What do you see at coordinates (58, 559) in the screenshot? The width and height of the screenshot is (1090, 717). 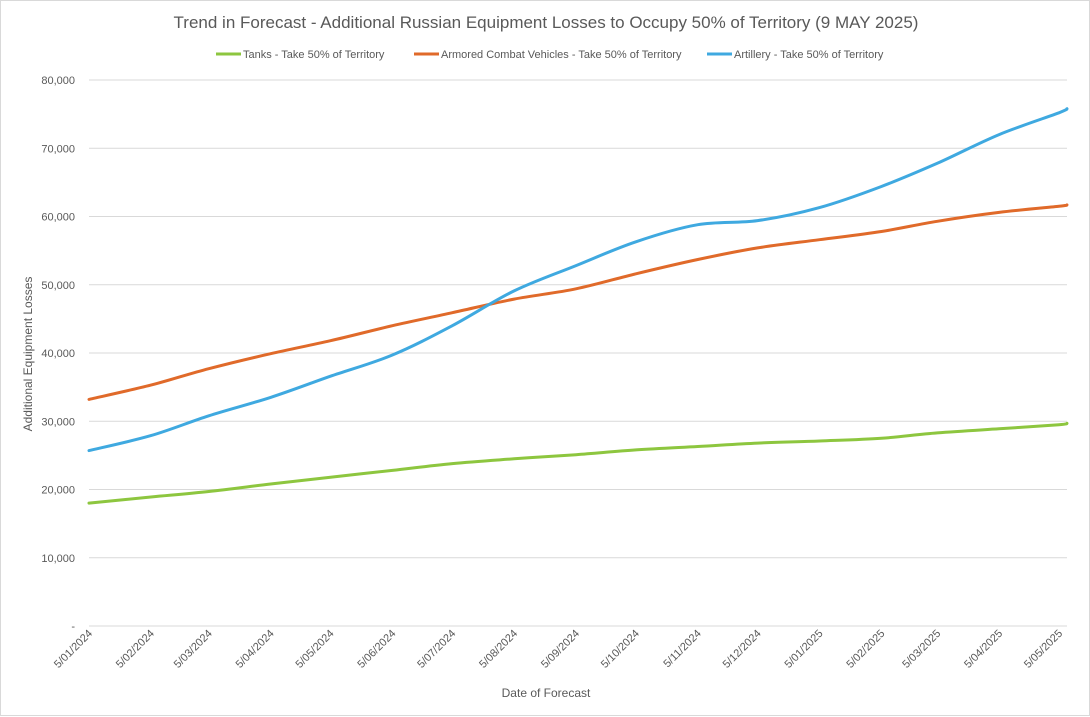 I see `y-tick-label: 10,000` at bounding box center [58, 559].